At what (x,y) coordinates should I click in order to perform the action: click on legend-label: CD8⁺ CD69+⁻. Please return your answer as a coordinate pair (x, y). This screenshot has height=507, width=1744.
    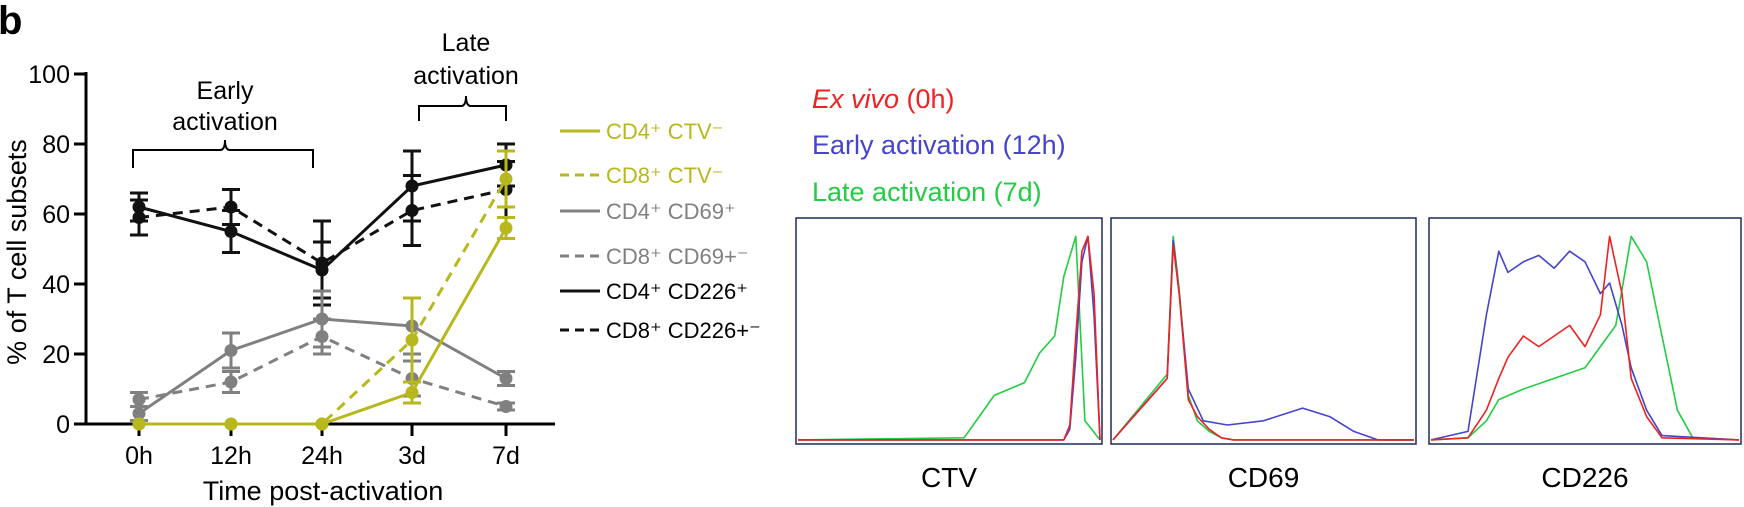
    Looking at the image, I should click on (677, 256).